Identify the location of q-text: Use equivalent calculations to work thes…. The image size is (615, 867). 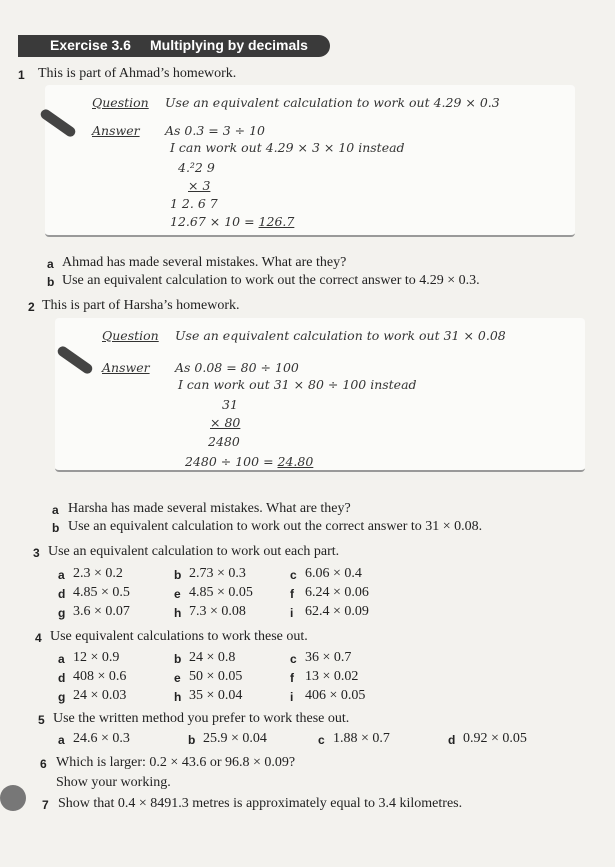
(179, 636).